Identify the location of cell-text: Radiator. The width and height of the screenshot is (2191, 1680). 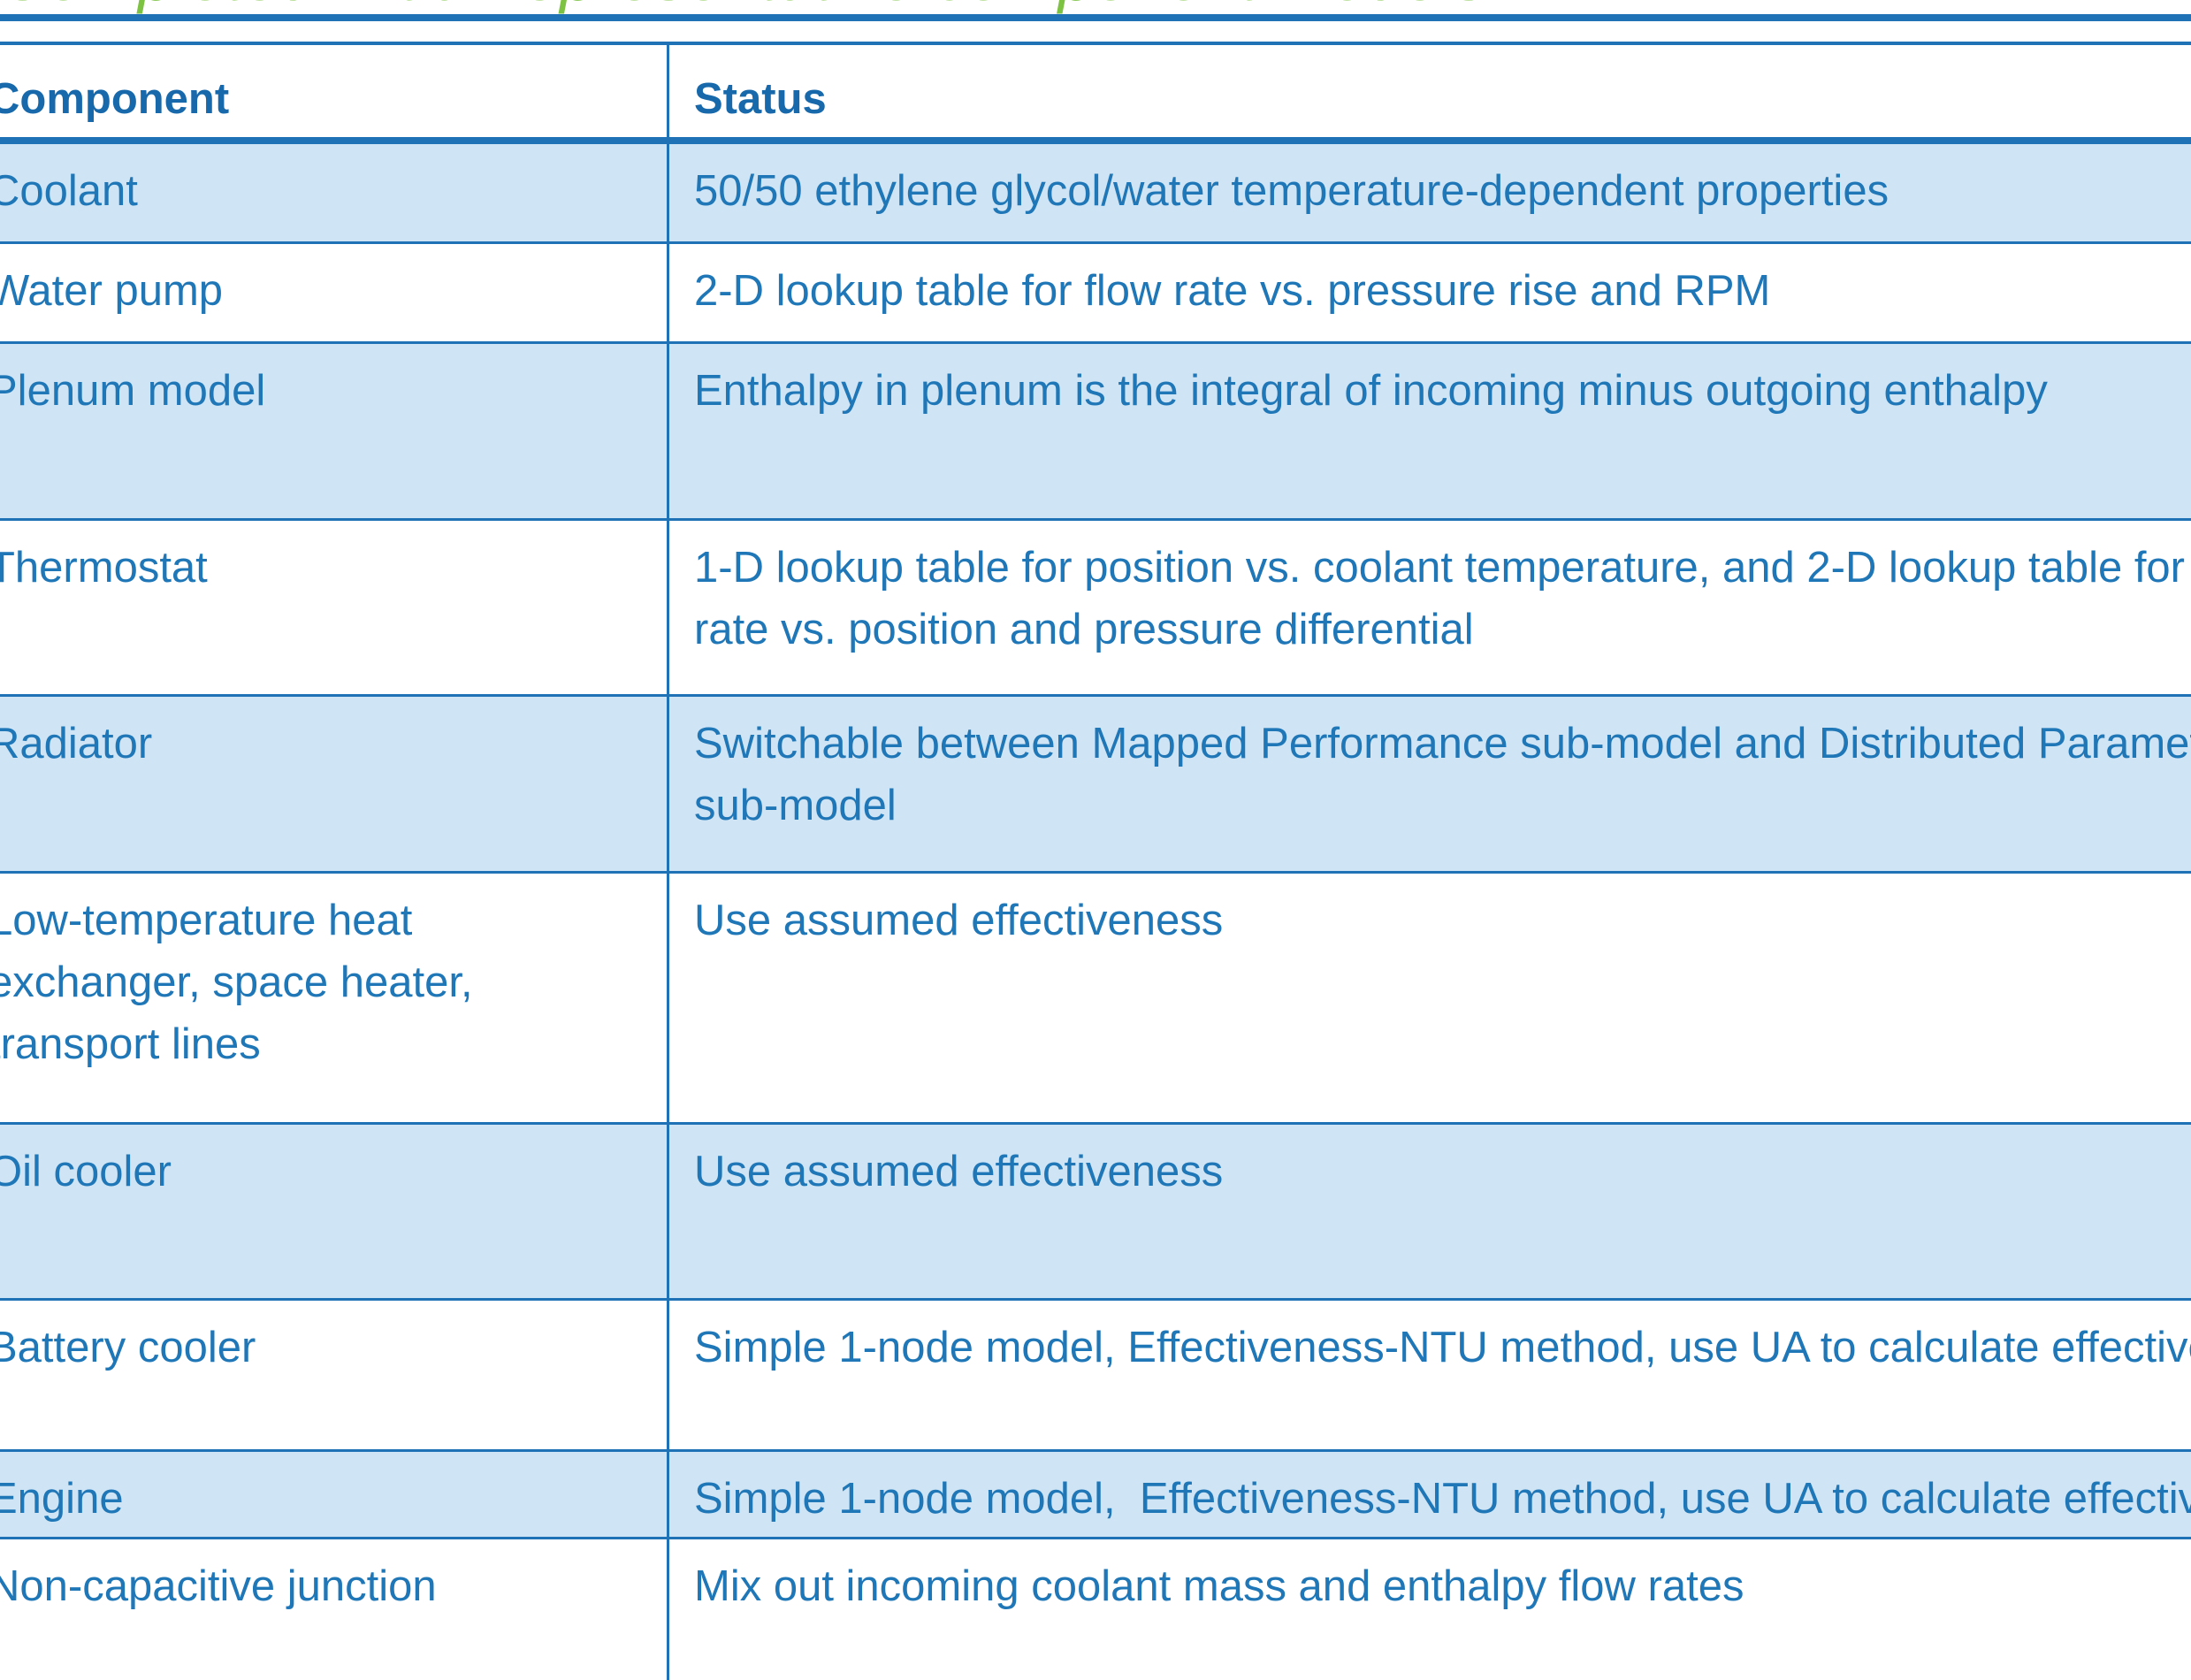
(77, 743).